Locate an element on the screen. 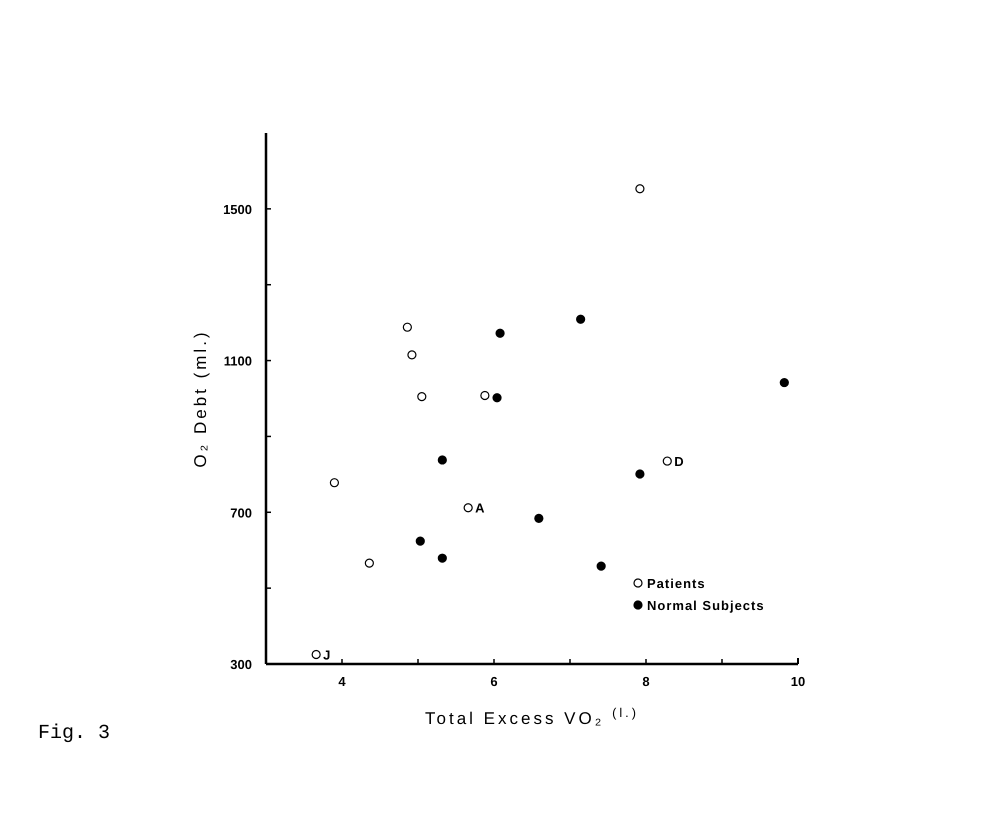  y-tick-label: 700 is located at coordinates (241, 512).